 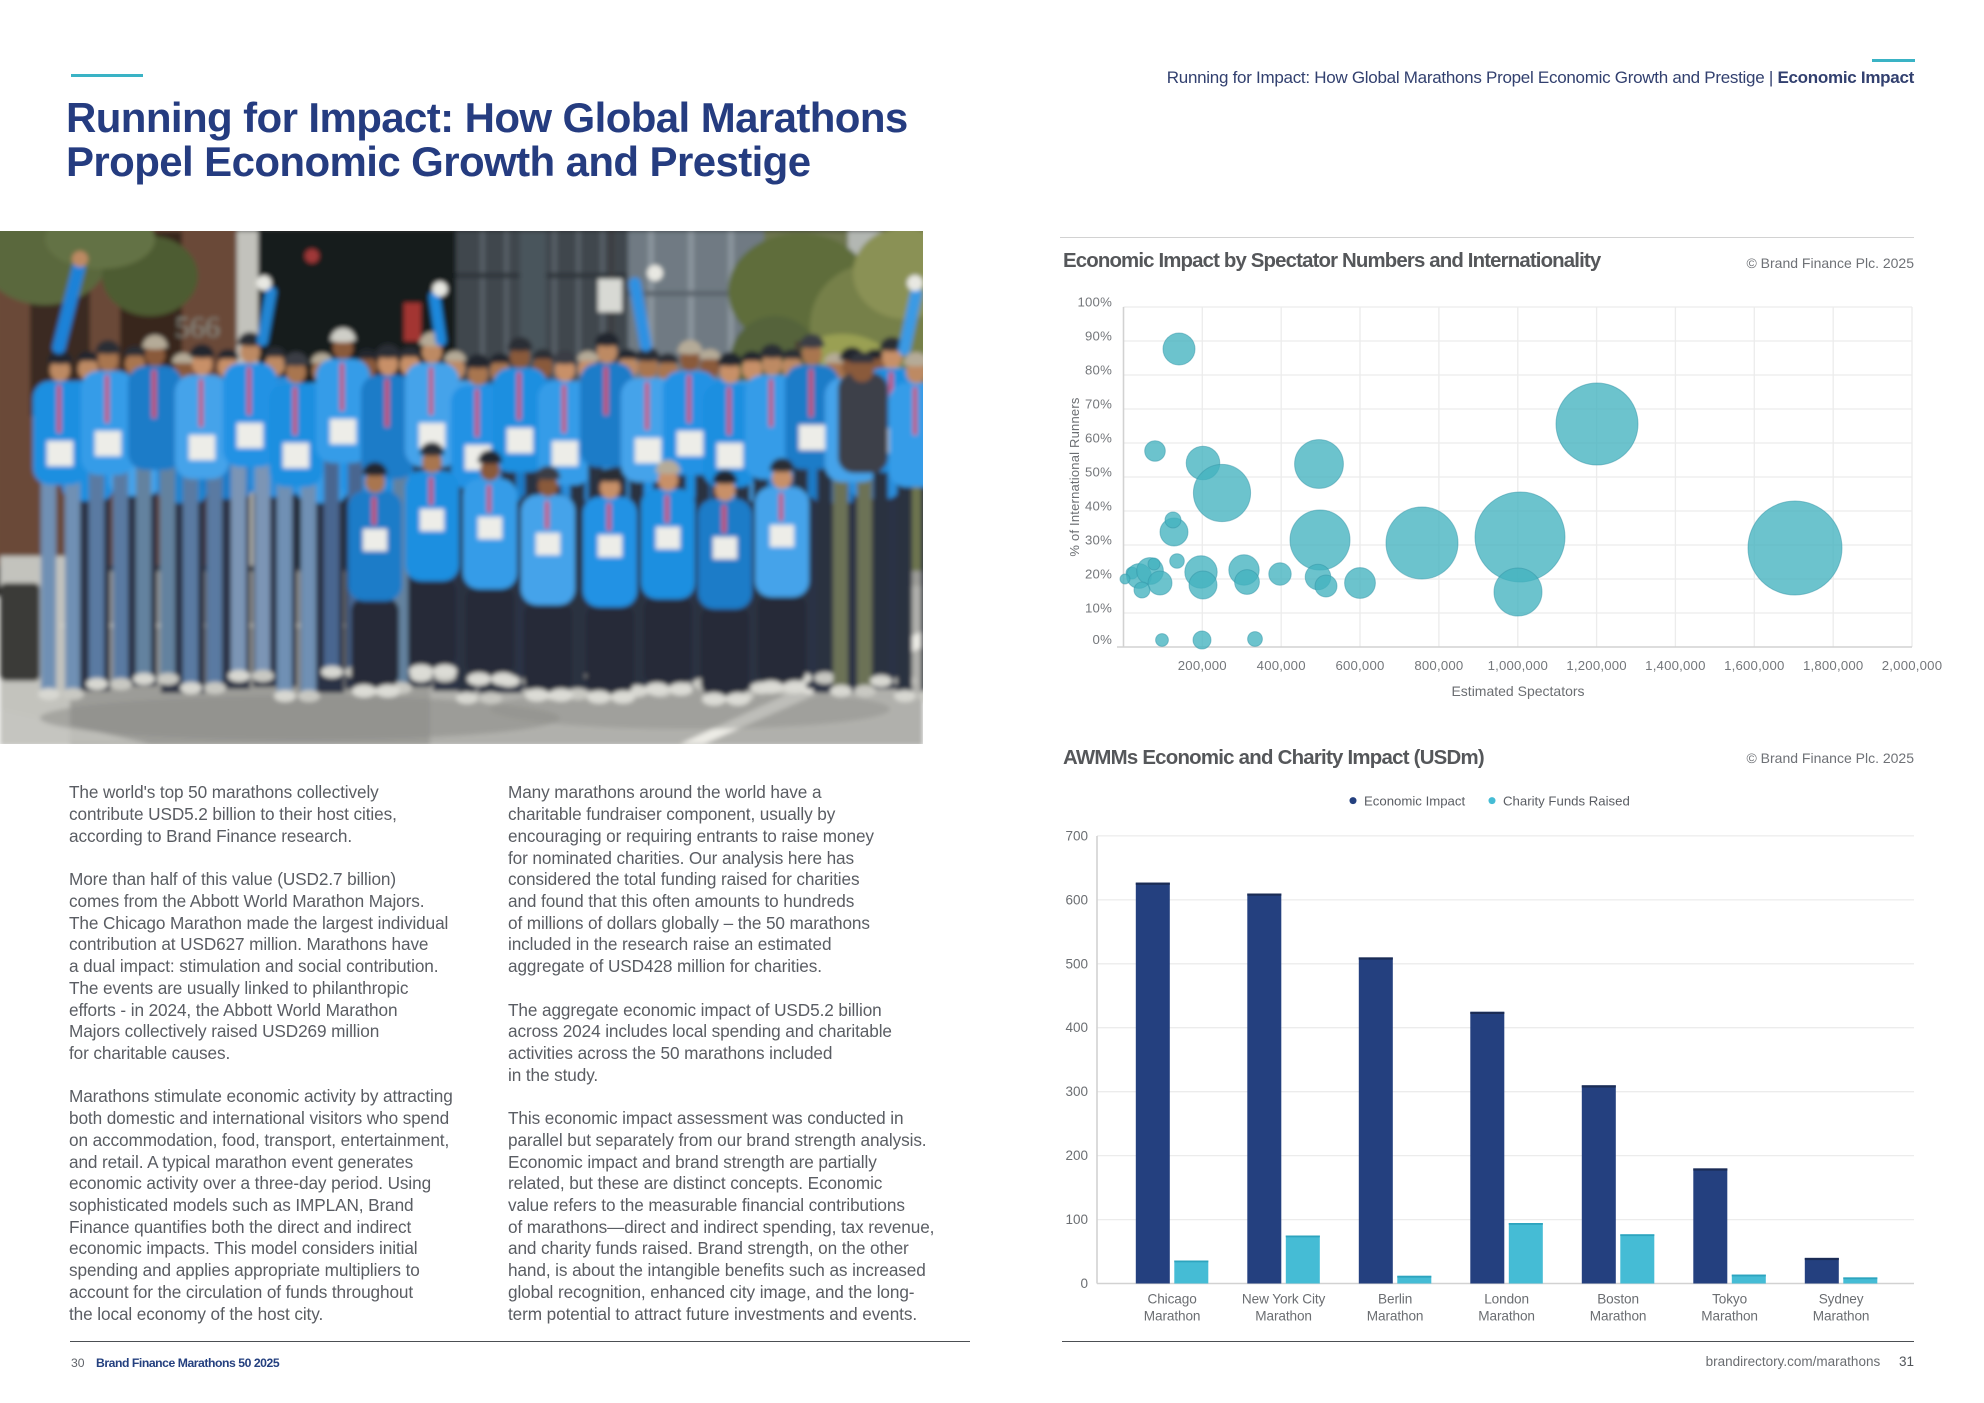 What do you see at coordinates (1076, 963) in the screenshot?
I see `svg-text: 500` at bounding box center [1076, 963].